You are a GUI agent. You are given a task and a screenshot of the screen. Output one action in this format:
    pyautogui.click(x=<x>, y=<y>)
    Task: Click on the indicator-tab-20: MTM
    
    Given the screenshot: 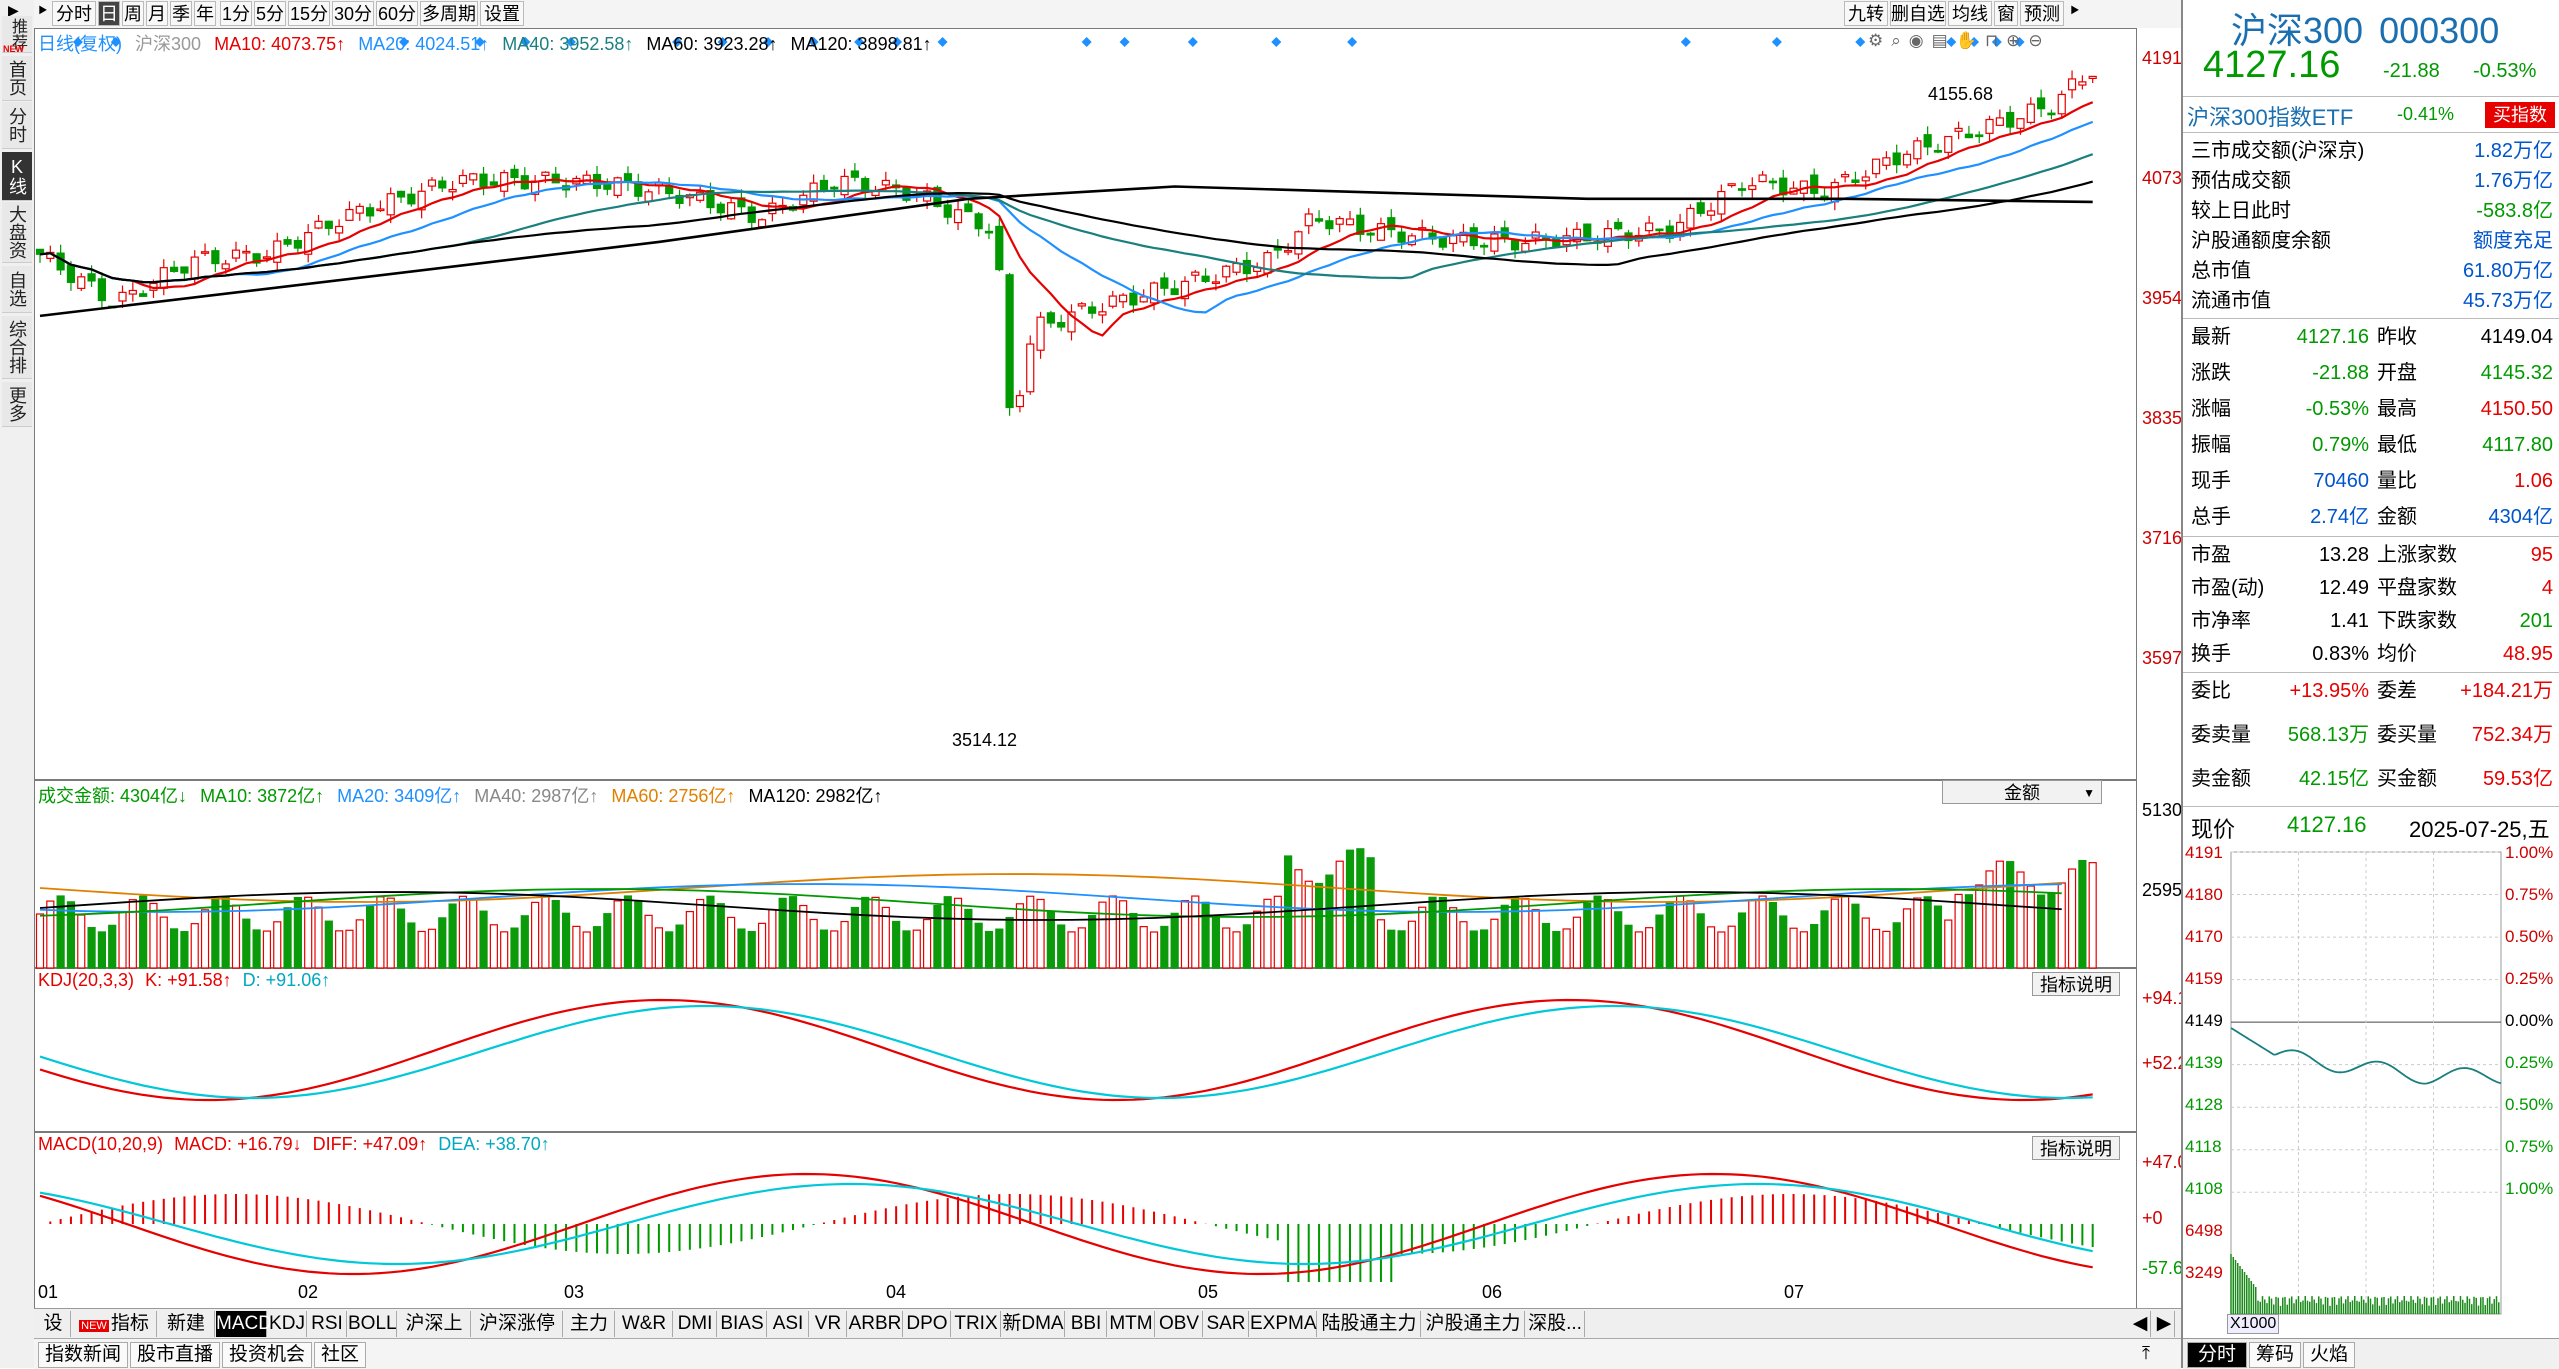 What is the action you would take?
    pyautogui.click(x=1131, y=1324)
    